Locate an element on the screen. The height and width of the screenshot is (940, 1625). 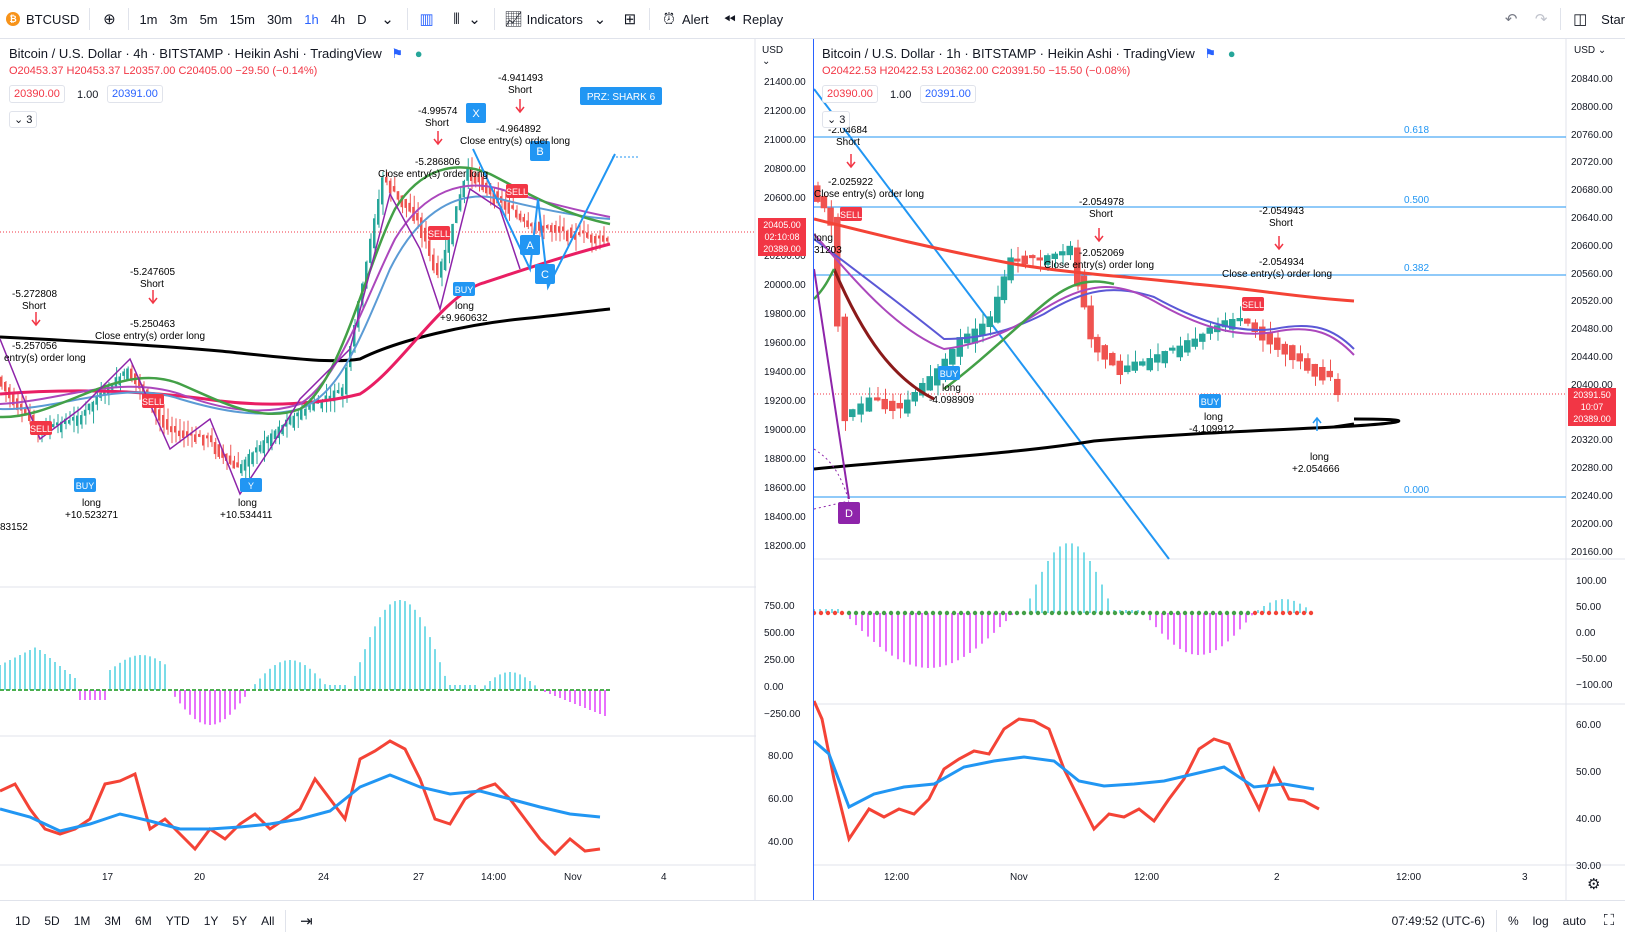
replay-button: ⏪︎ Replay is located at coordinates (752, 19).